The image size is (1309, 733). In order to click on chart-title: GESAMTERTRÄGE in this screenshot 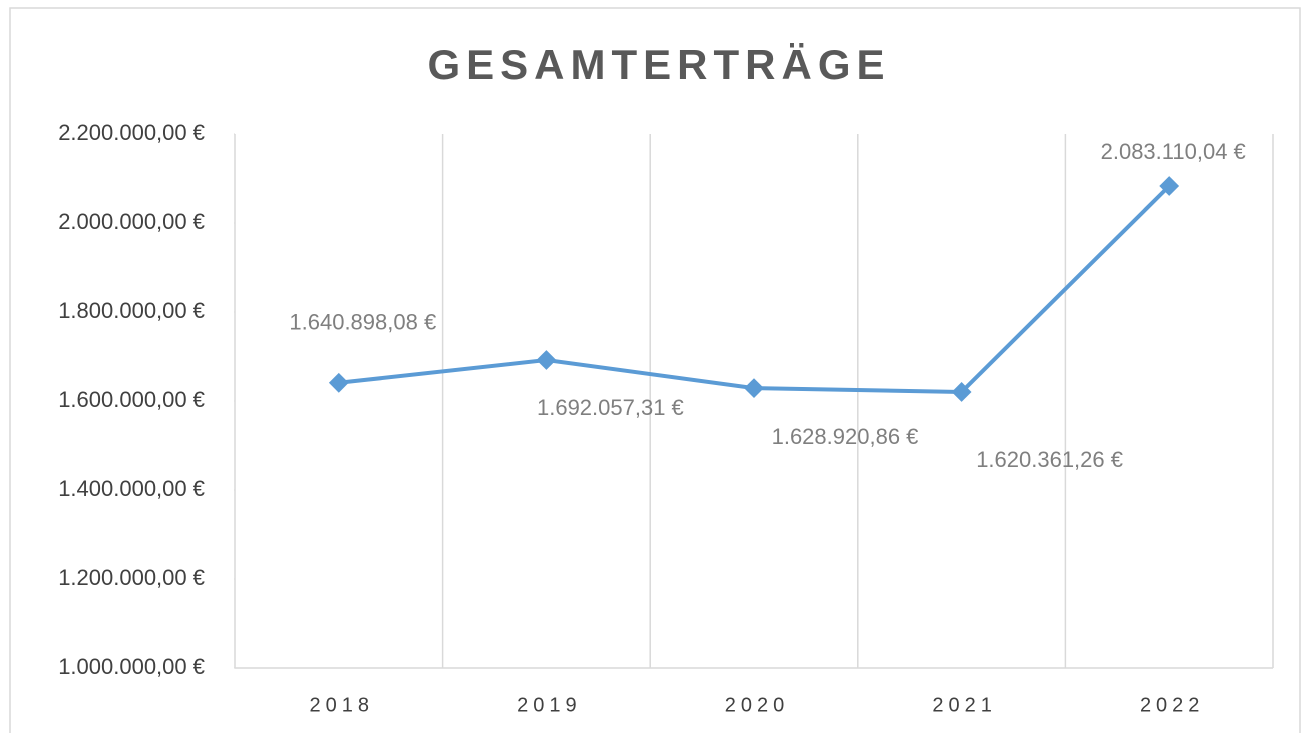, I will do `click(658, 64)`.